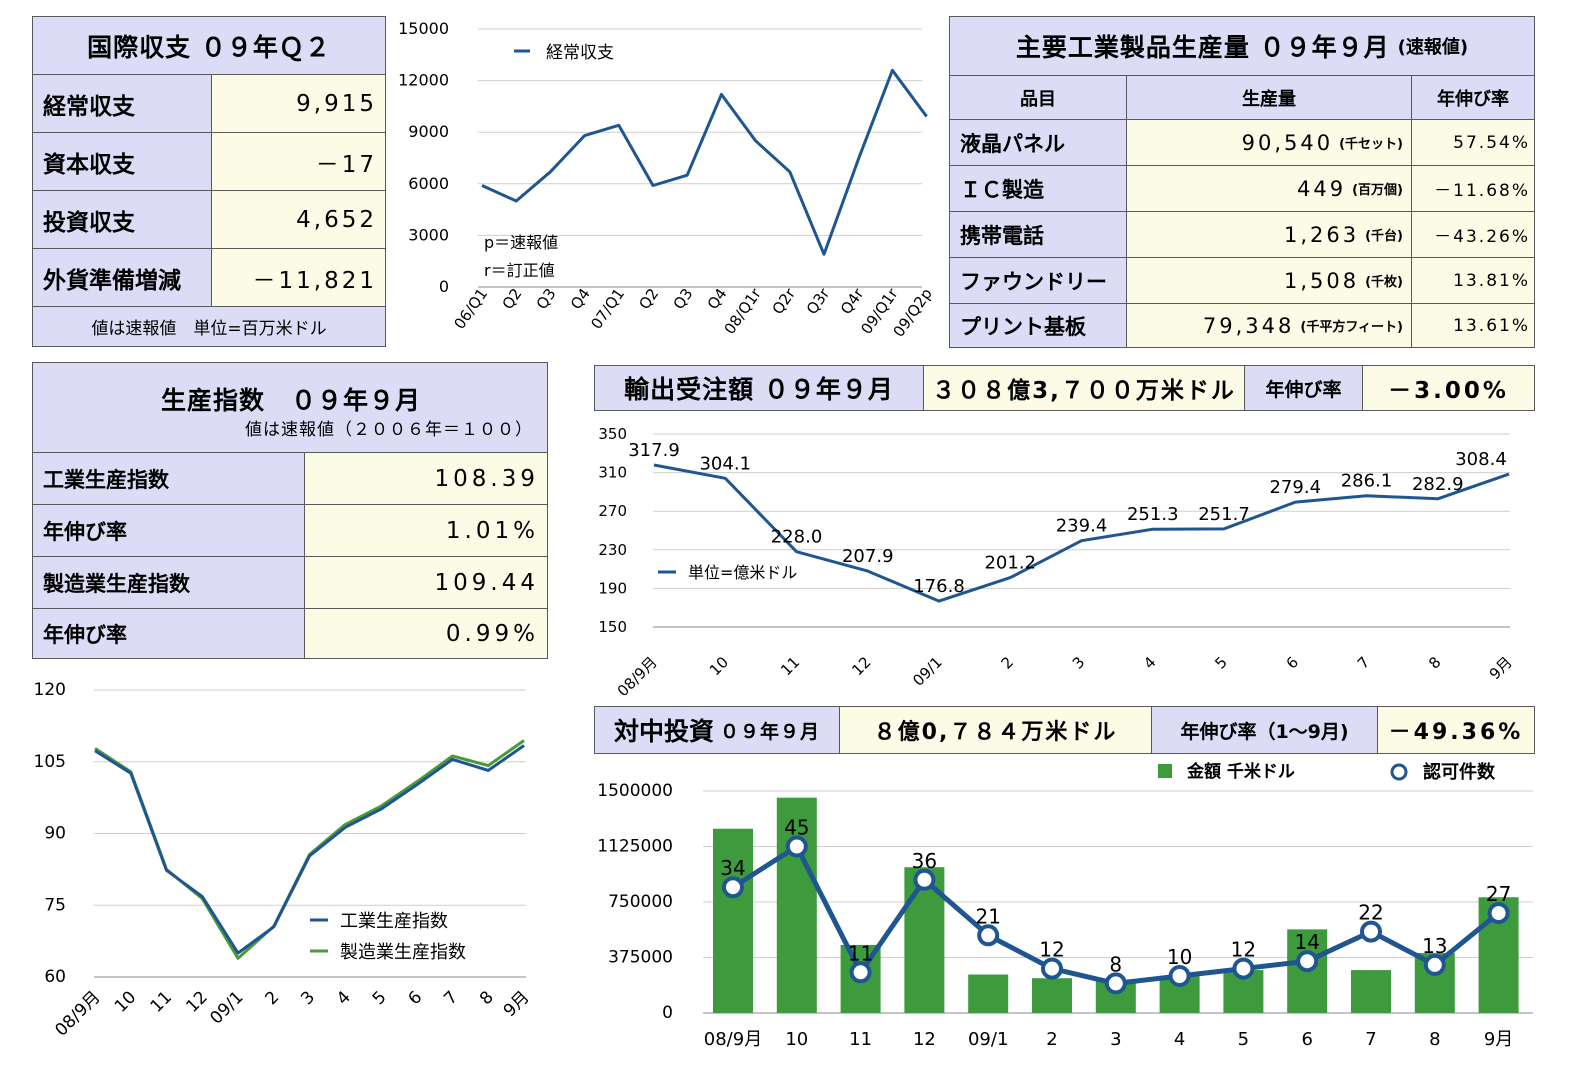 This screenshot has height=1065, width=1574. What do you see at coordinates (519, 270) in the screenshot?
I see `annotation-revised: r＝訂正値` at bounding box center [519, 270].